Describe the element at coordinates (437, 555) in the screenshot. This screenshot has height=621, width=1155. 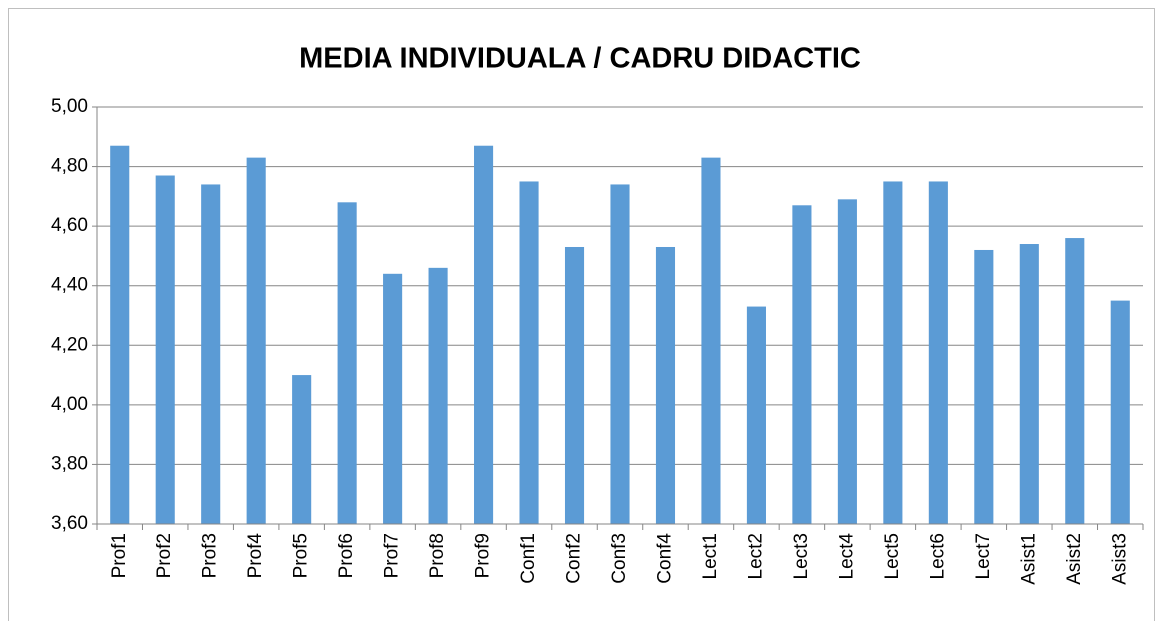
I see `x-tick-label: Prof8` at that location.